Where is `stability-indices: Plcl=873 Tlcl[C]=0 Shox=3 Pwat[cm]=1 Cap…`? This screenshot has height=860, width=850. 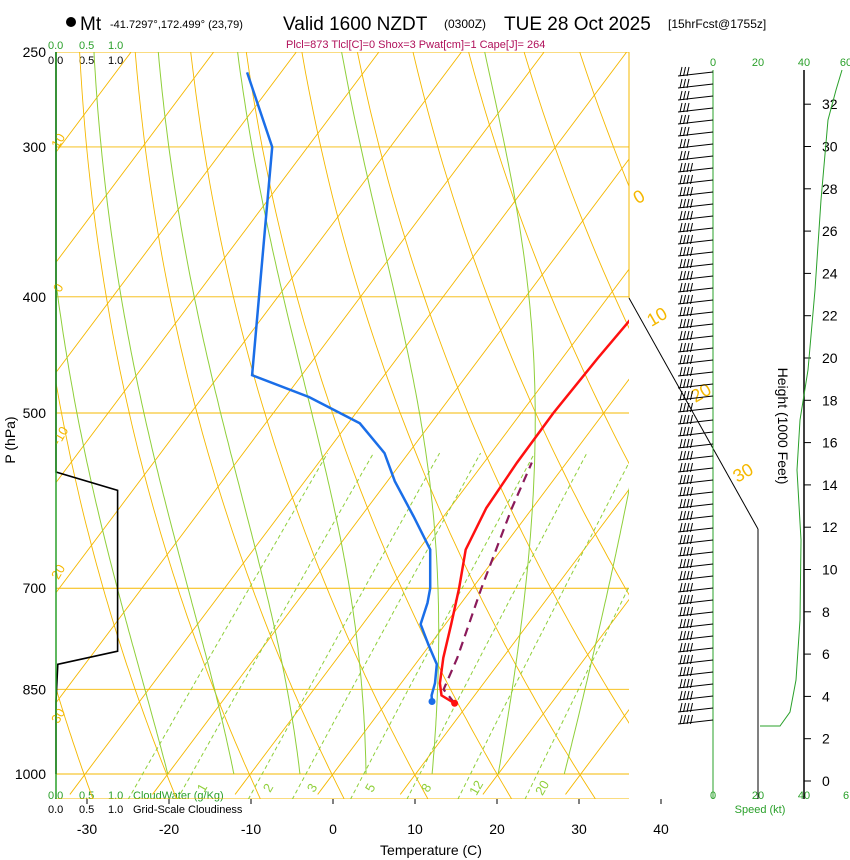 stability-indices: Plcl=873 Tlcl[C]=0 Shox=3 Pwat[cm]=1 Cap… is located at coordinates (415, 45).